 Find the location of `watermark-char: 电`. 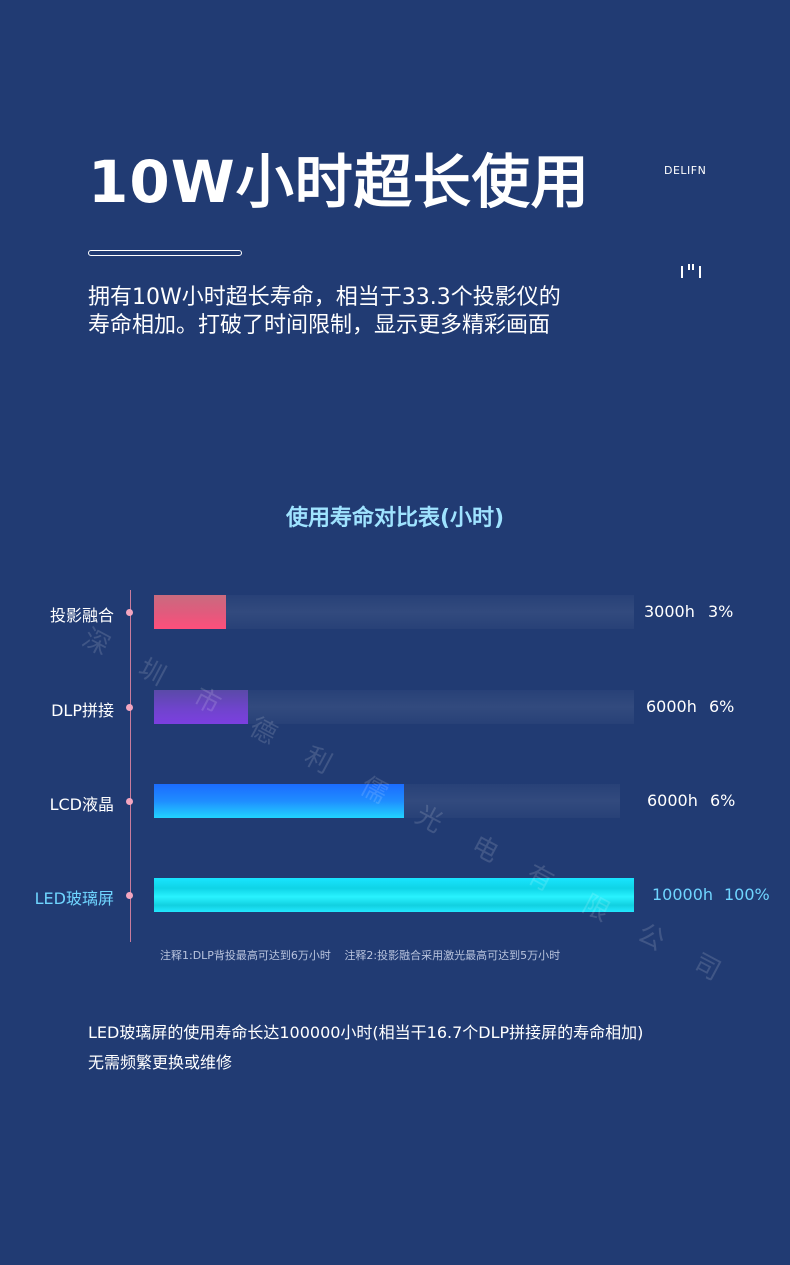

watermark-char: 电 is located at coordinates (485, 850).